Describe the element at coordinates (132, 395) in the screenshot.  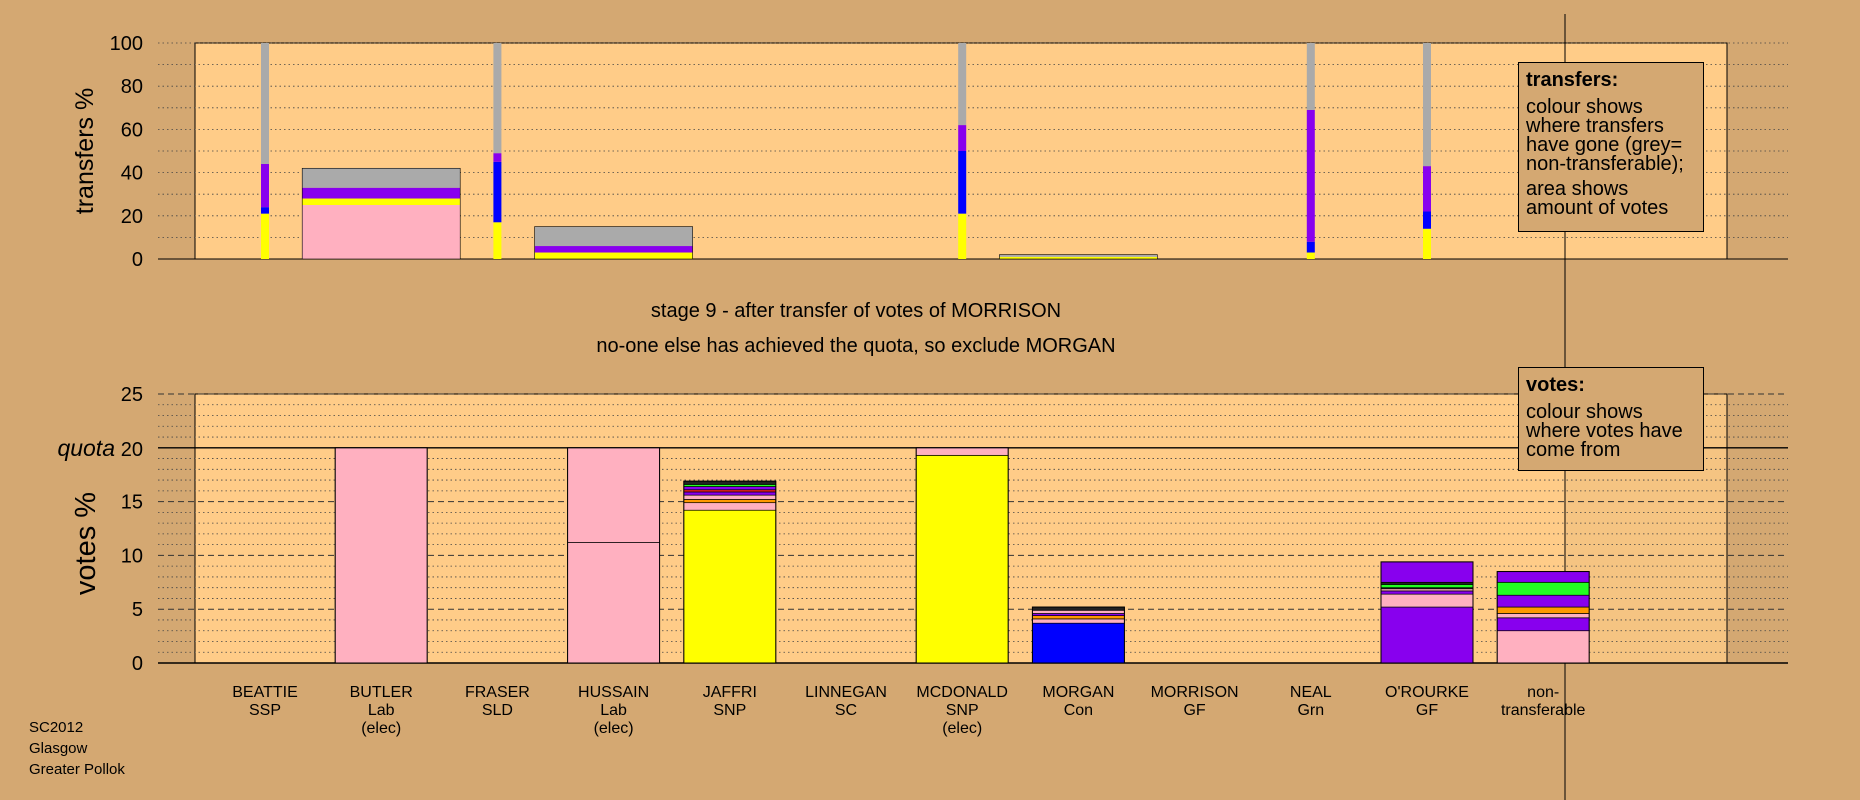
I see `votes-ytick-label: 25` at that location.